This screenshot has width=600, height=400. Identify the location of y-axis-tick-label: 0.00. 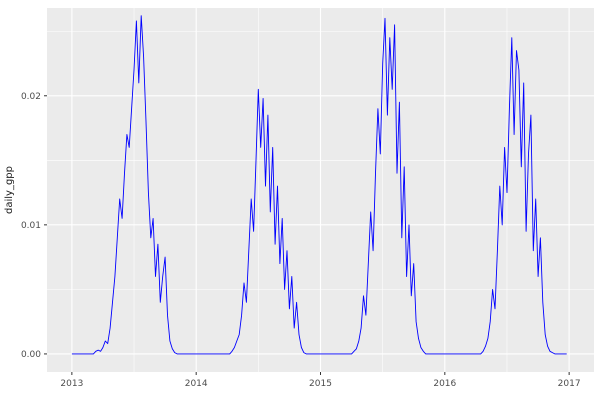
(31, 355).